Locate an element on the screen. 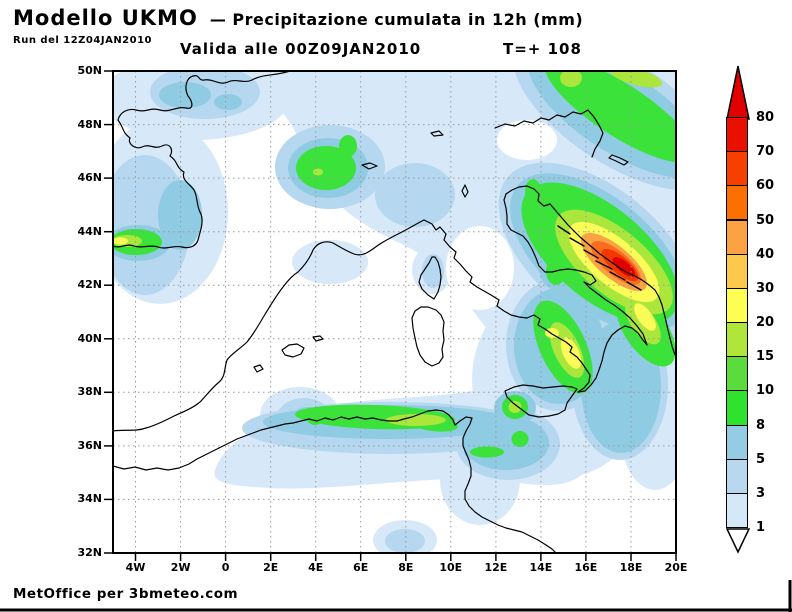 The image size is (792, 612). lon-label: 18E is located at coordinates (631, 567).